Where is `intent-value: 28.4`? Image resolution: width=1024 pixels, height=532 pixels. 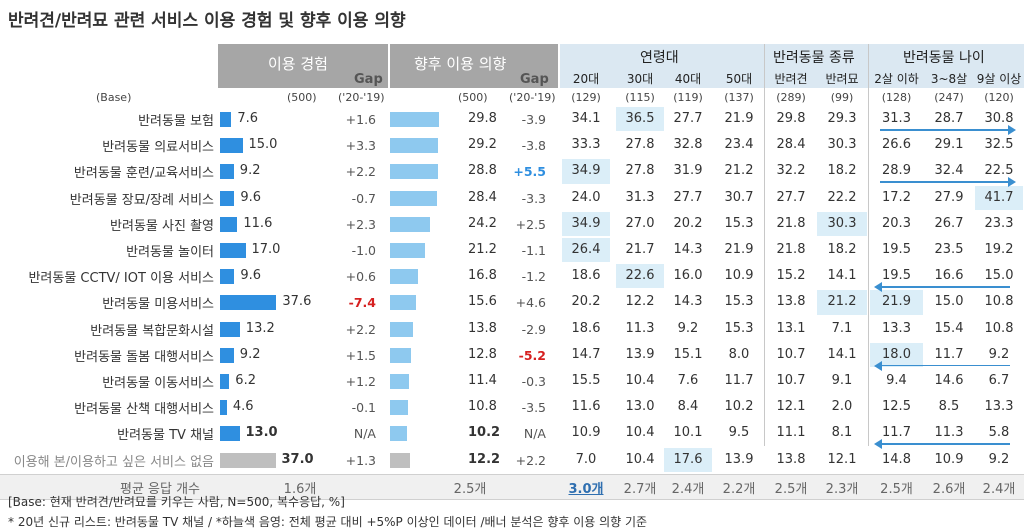
intent-value: 28.4 is located at coordinates (482, 197).